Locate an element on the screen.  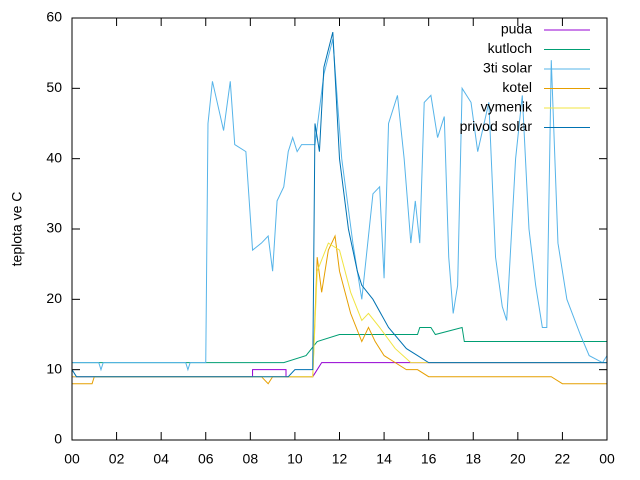
x-tick-label: 16 is located at coordinates (429, 459).